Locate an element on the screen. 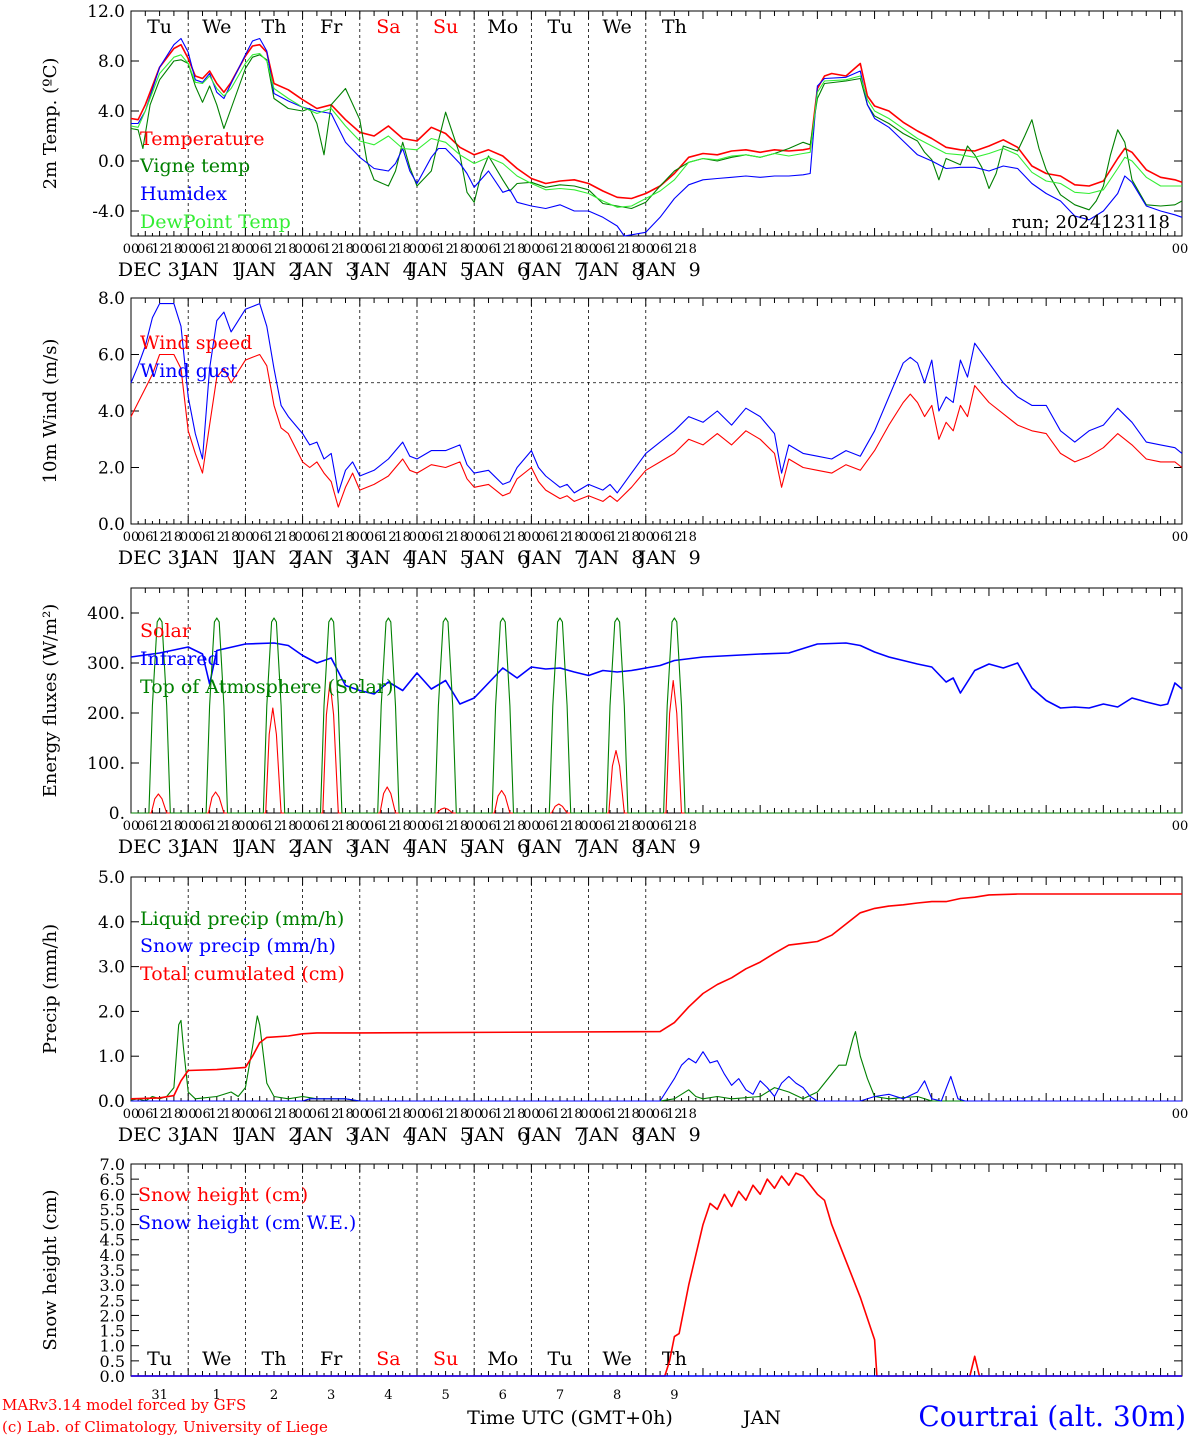 This screenshot has height=1440, width=1194. date-label: JAN 6 is located at coordinates (497, 270).